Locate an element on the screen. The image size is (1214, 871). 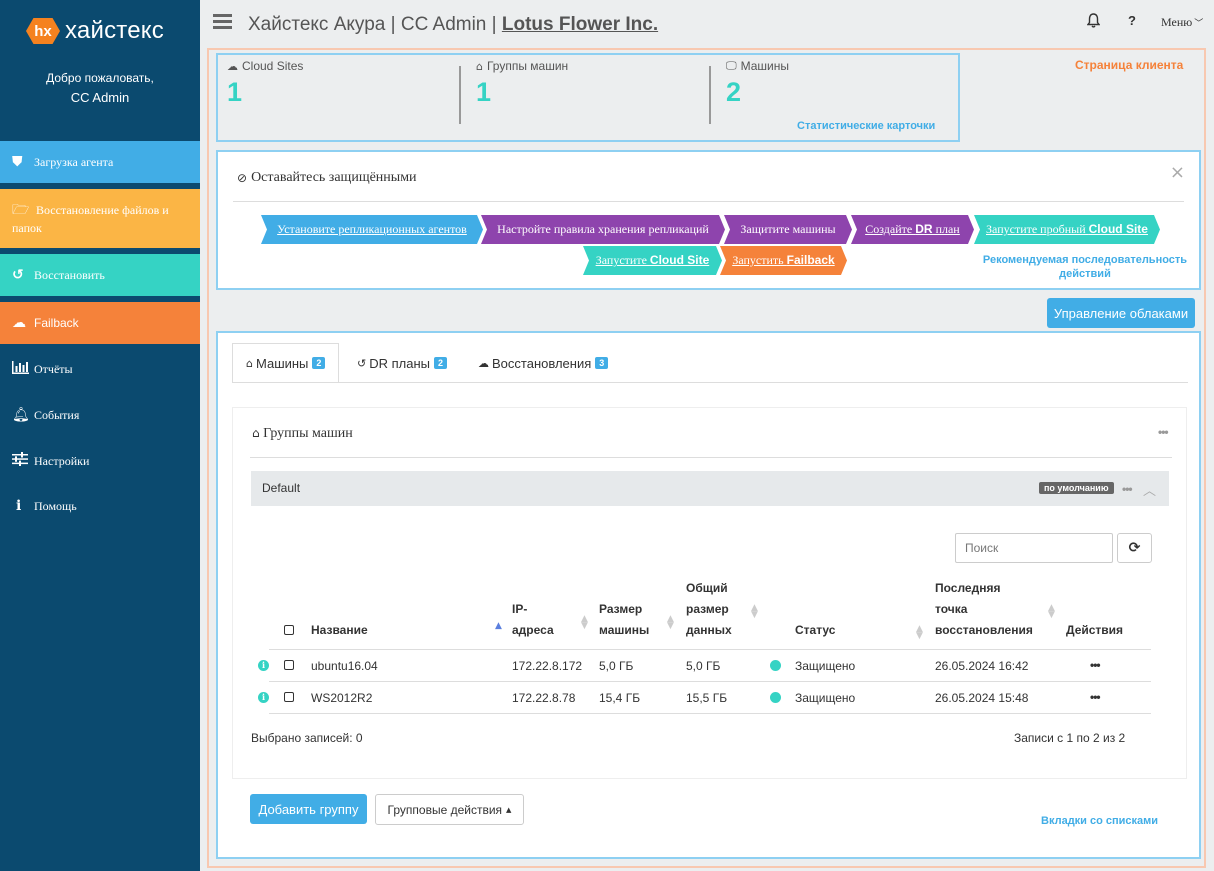
step-create-dr-plan: Создайте DR план is located at coordinates (912, 229).